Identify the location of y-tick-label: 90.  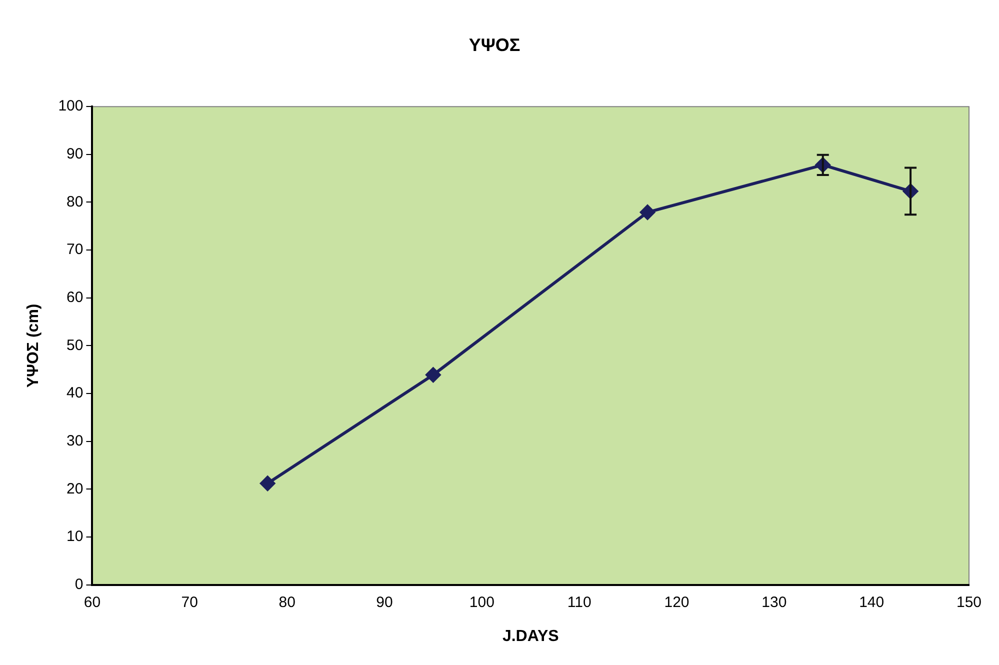
(75, 154).